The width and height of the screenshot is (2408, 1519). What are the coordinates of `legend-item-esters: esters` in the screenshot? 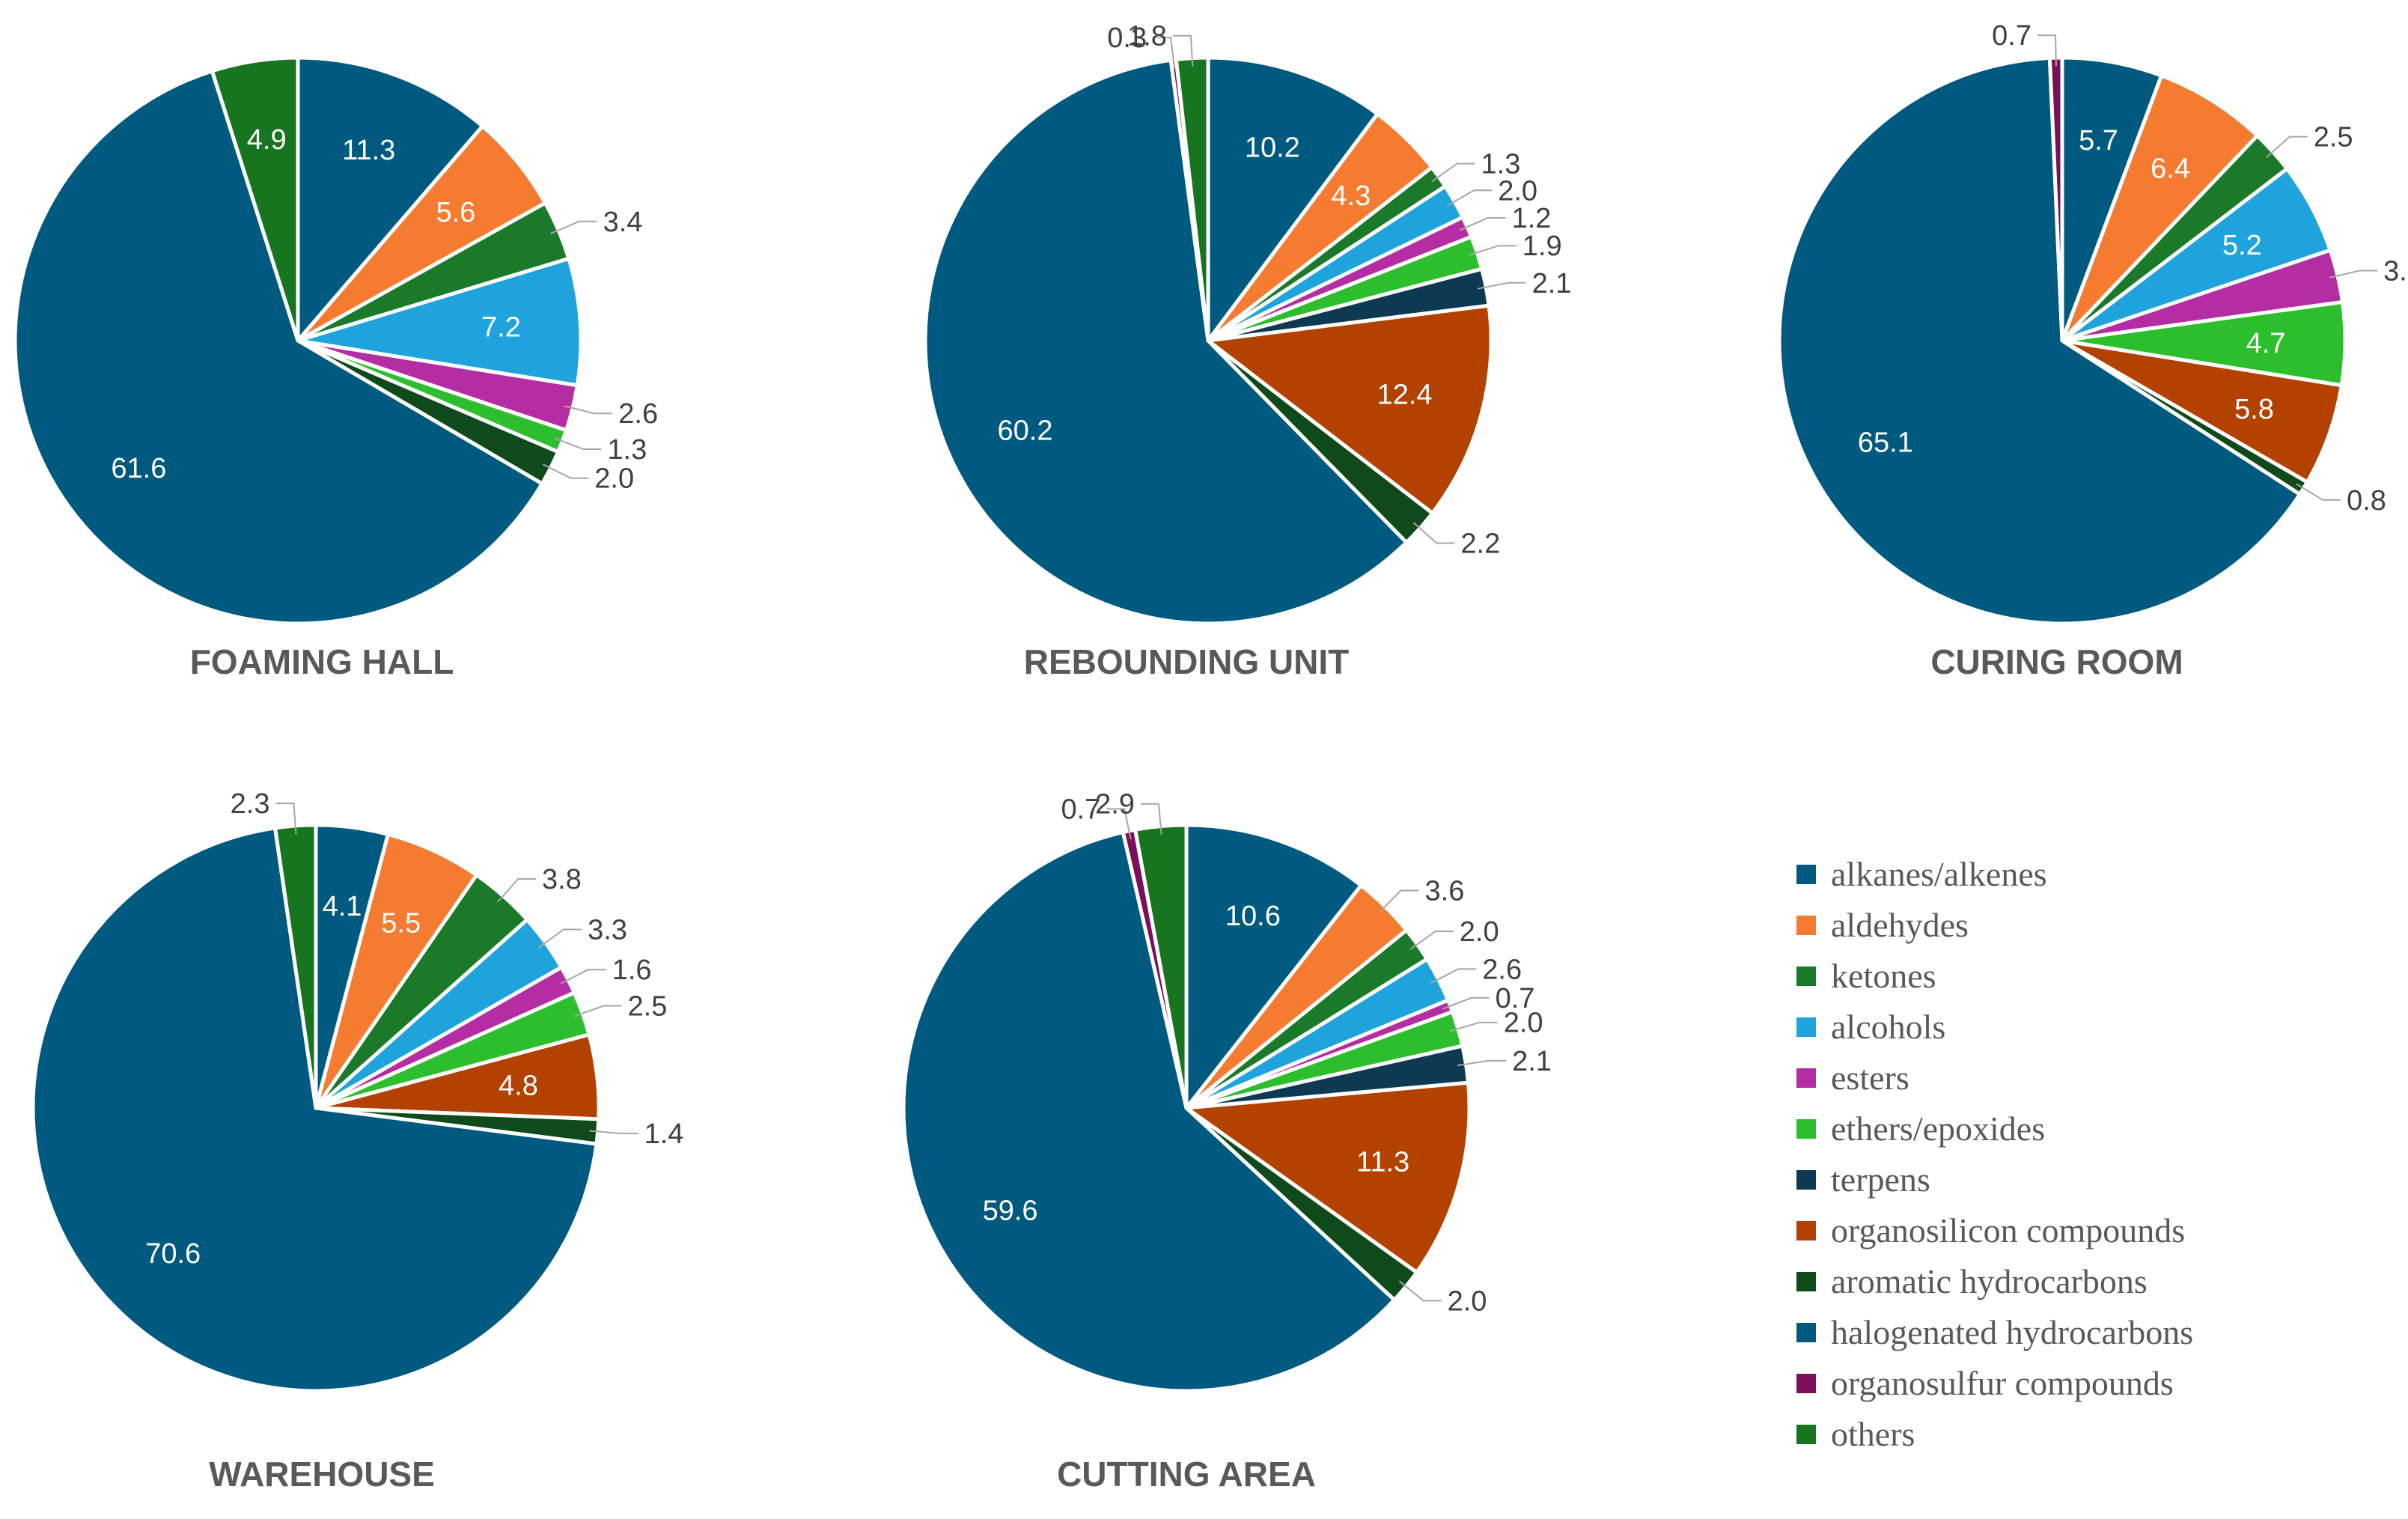 It's located at (1852, 1078).